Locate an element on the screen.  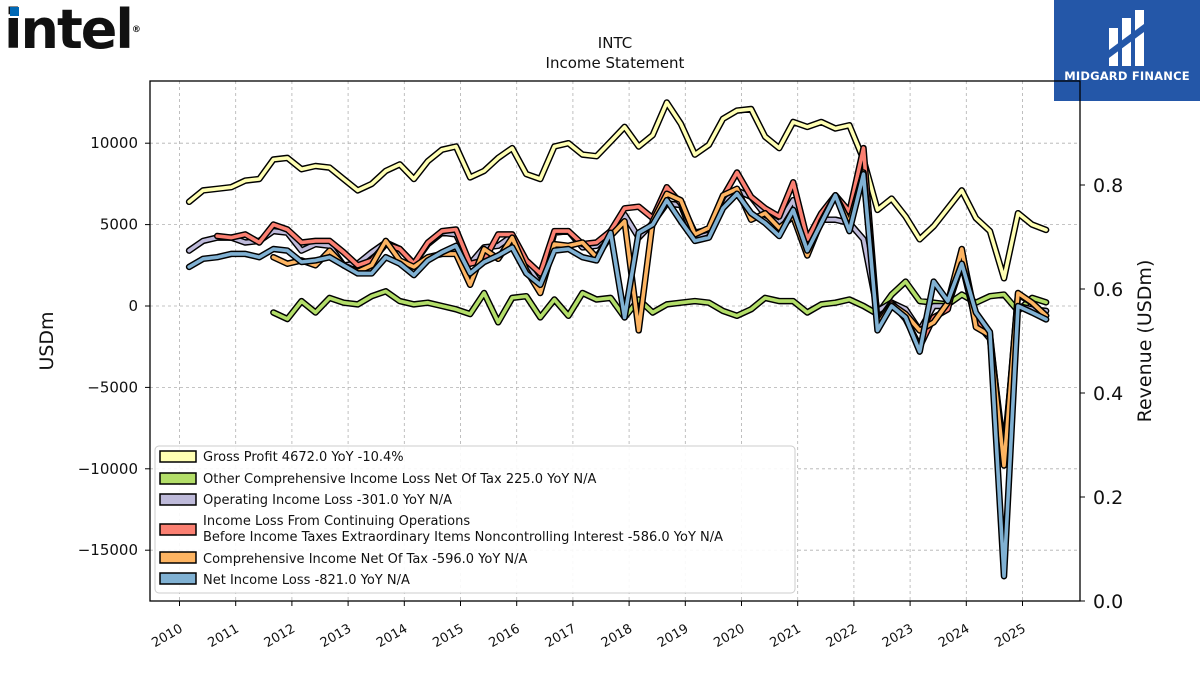
midgard-finance-logo: MIDGARD FINANCE is located at coordinates (1127, 50).